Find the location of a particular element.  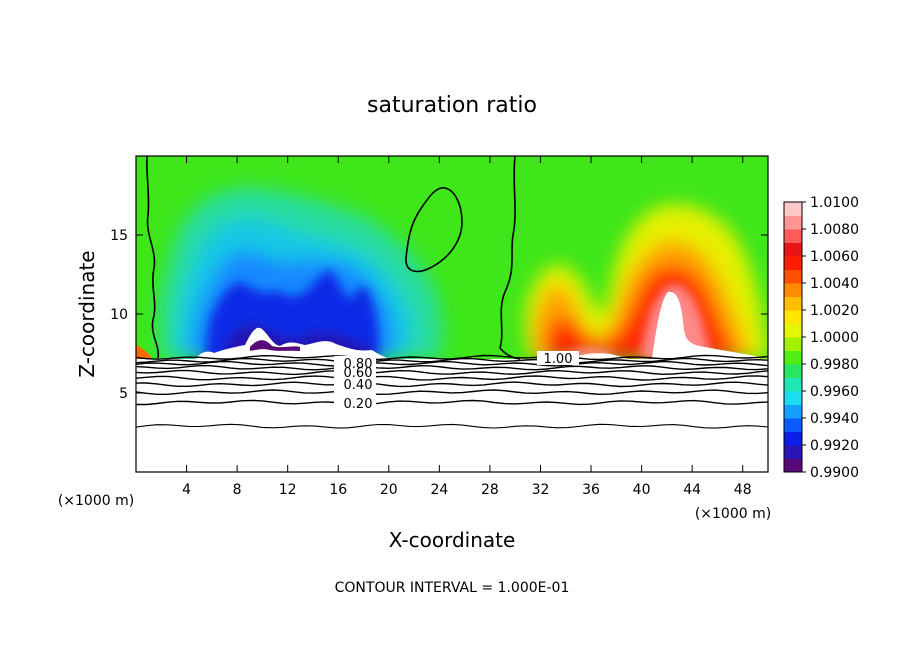

x-tick-label: 28 is located at coordinates (490, 490).